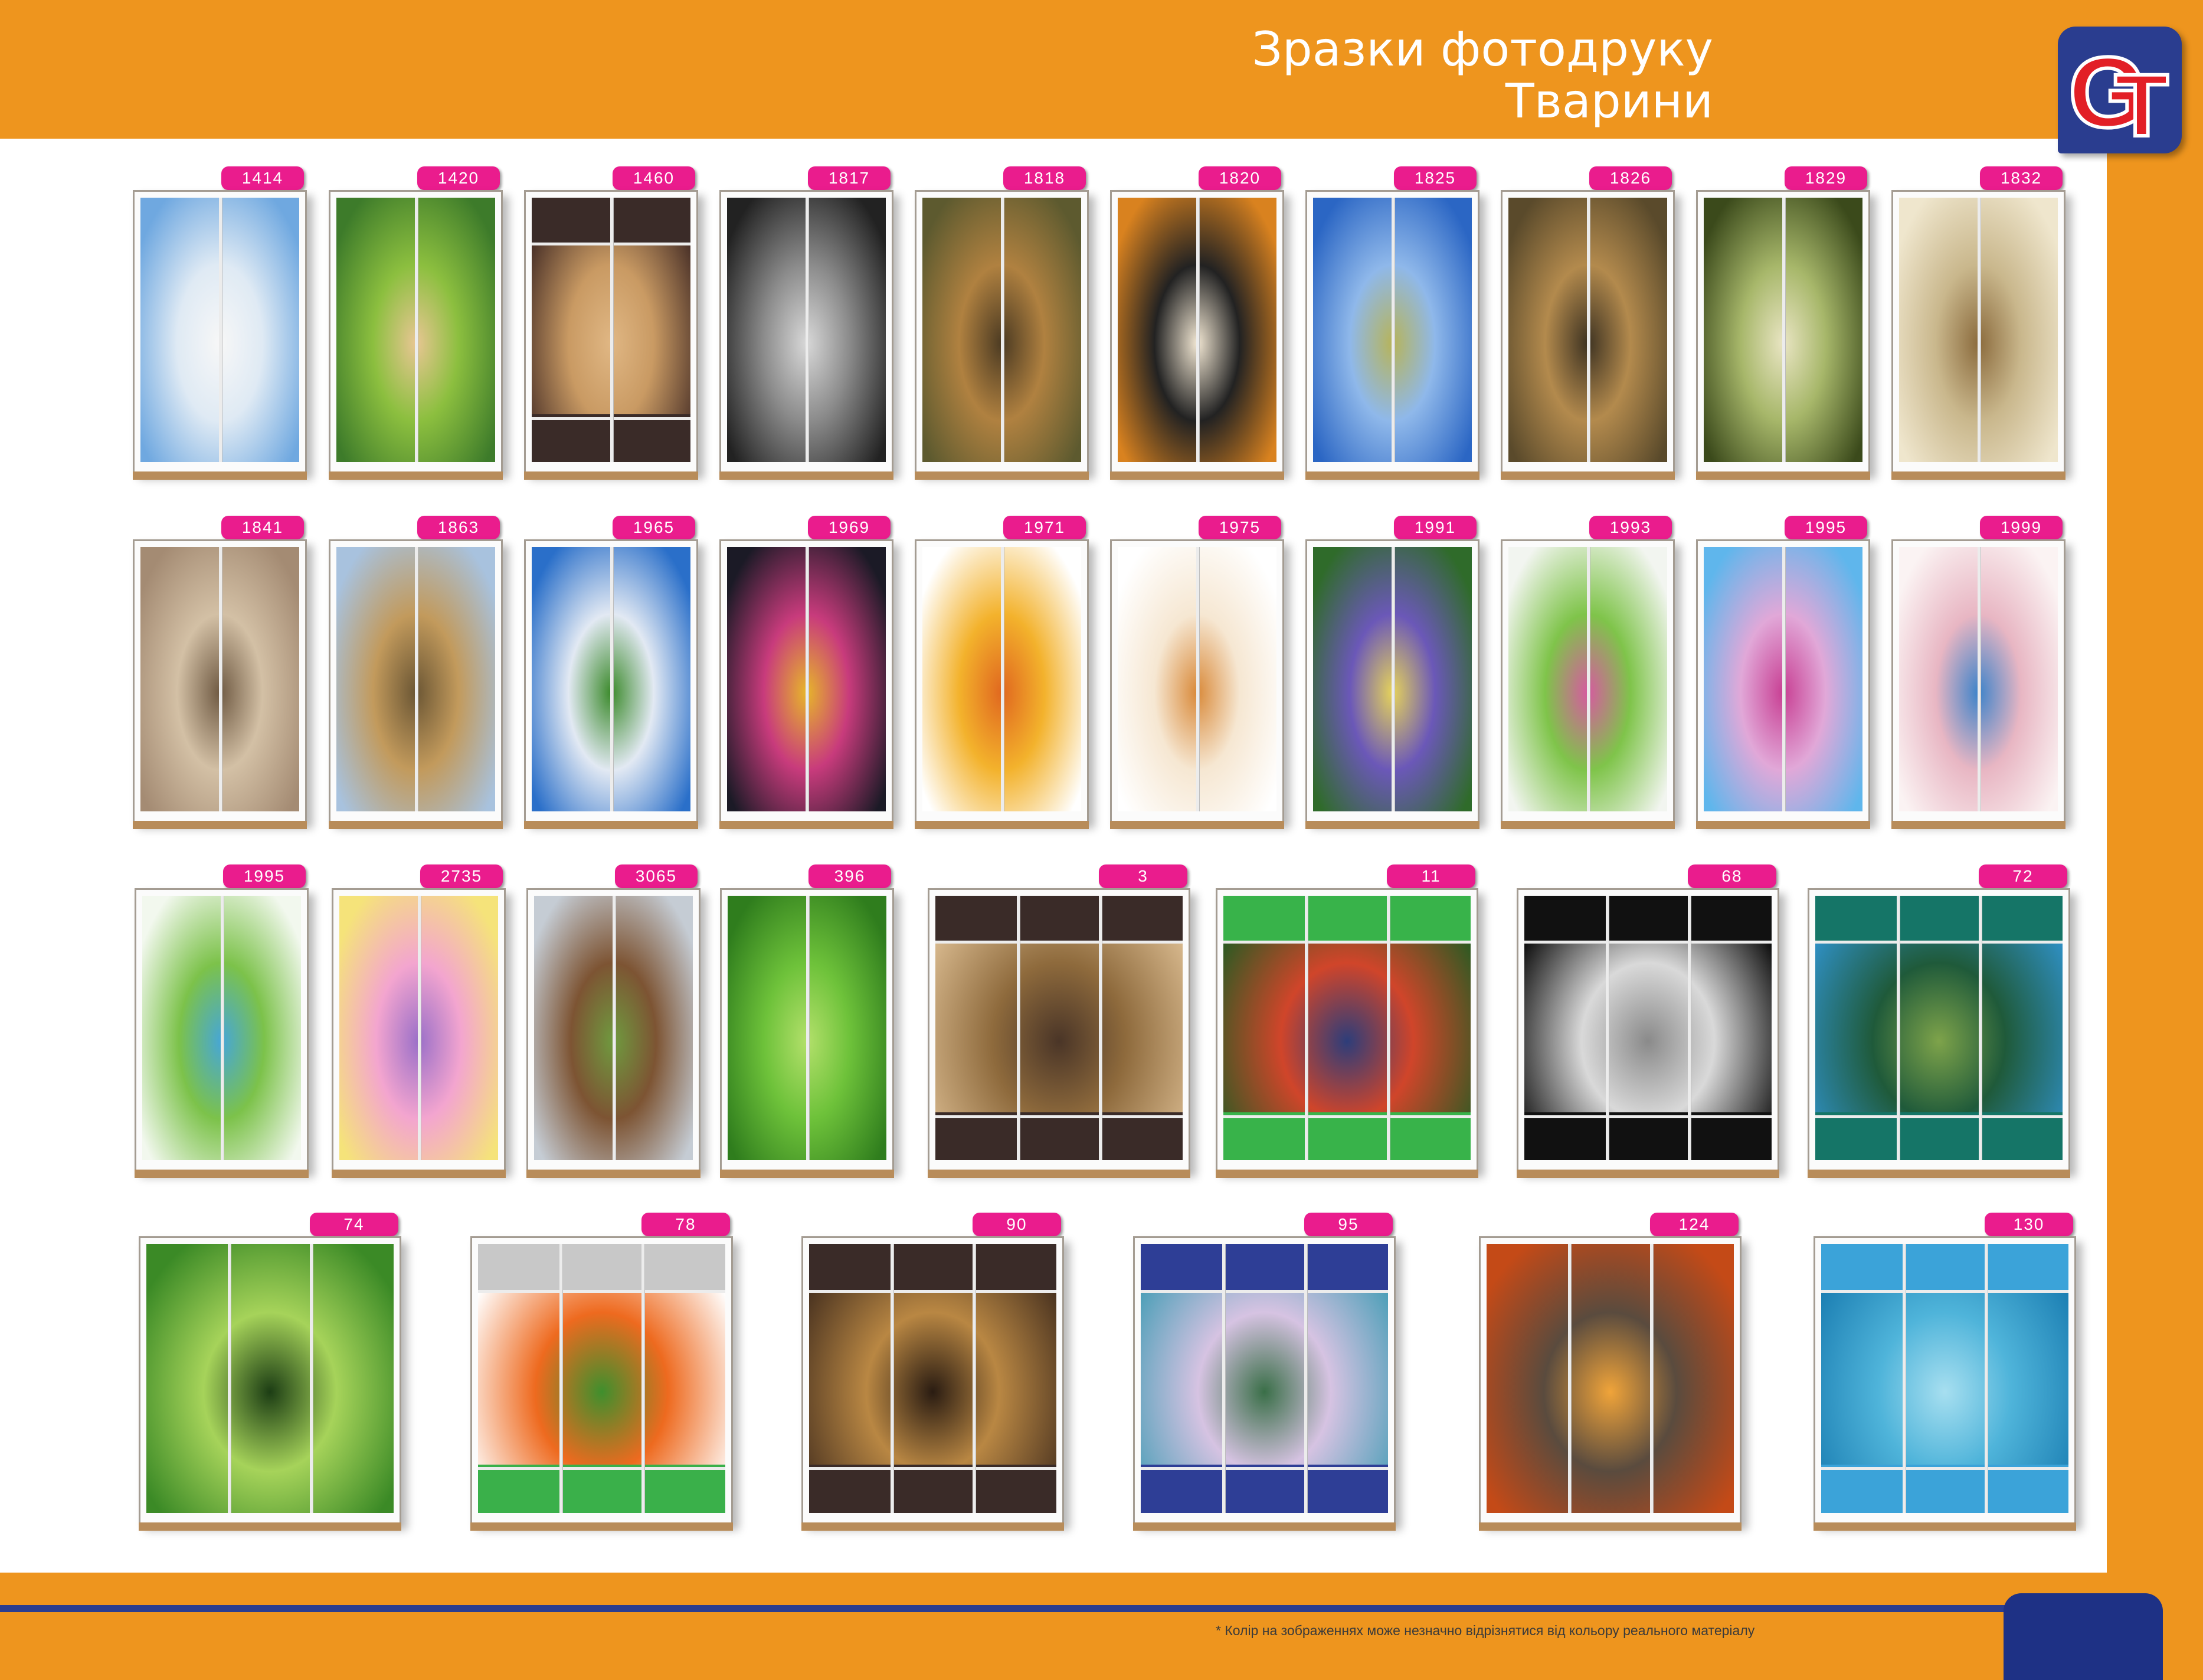  What do you see at coordinates (458, 178) in the screenshot?
I see `sample-code-badge: 1420` at bounding box center [458, 178].